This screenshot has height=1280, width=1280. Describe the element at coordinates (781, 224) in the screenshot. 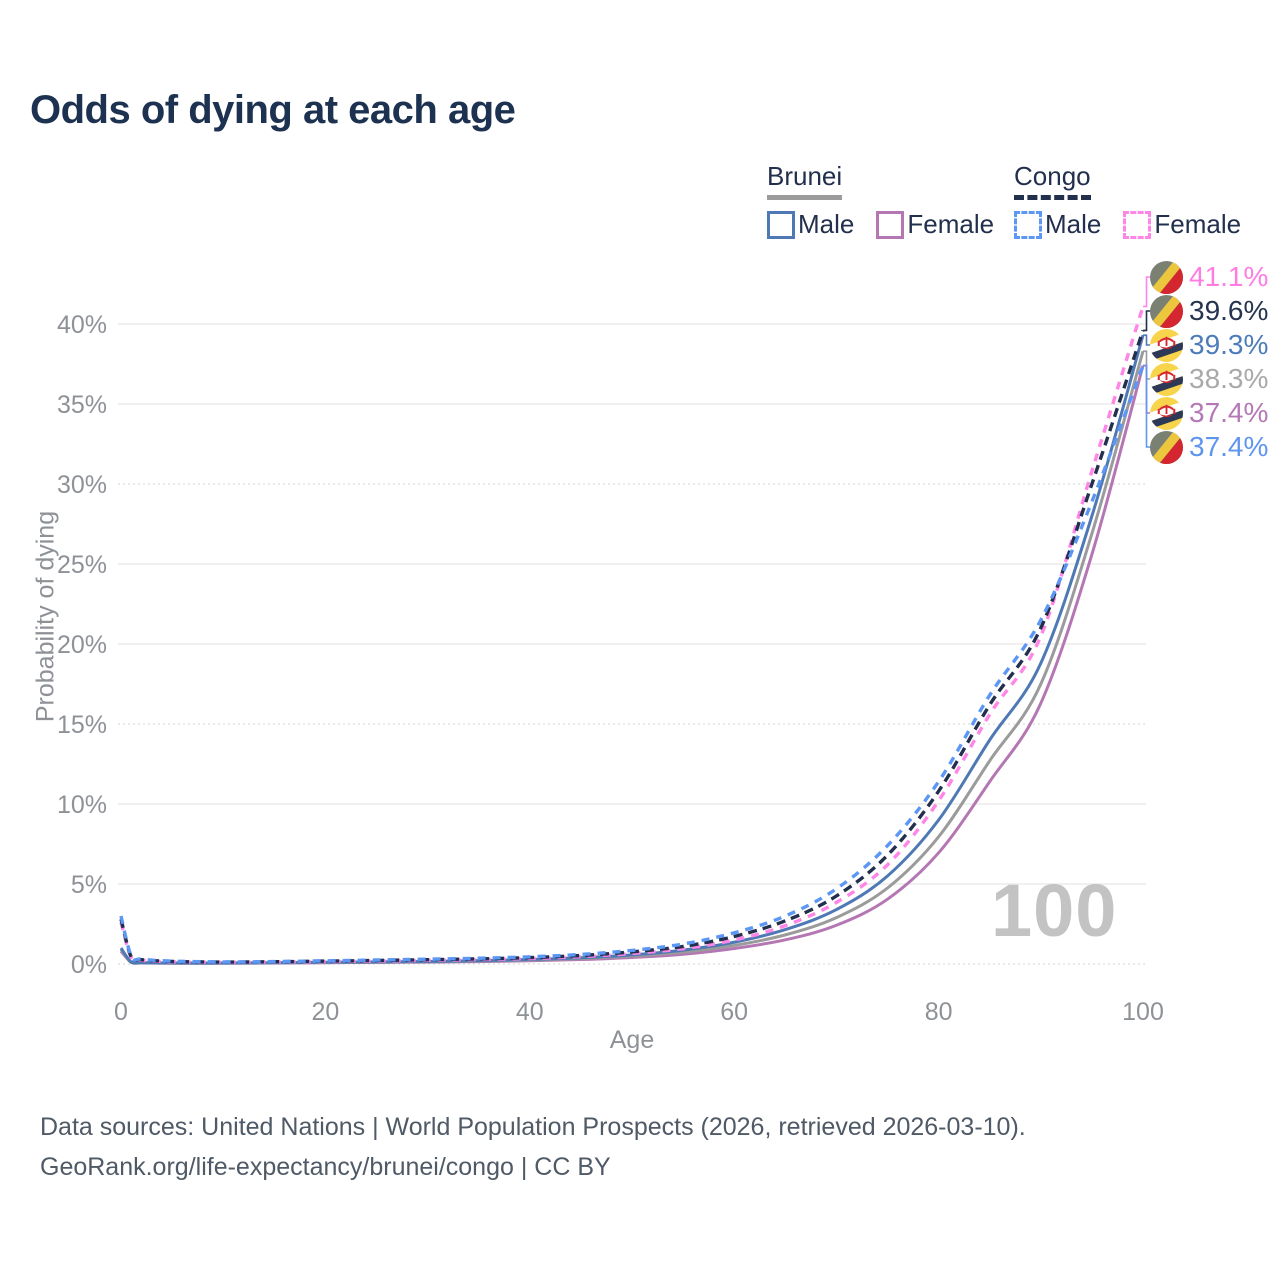

I see `brunei-male-swatch-icon` at that location.